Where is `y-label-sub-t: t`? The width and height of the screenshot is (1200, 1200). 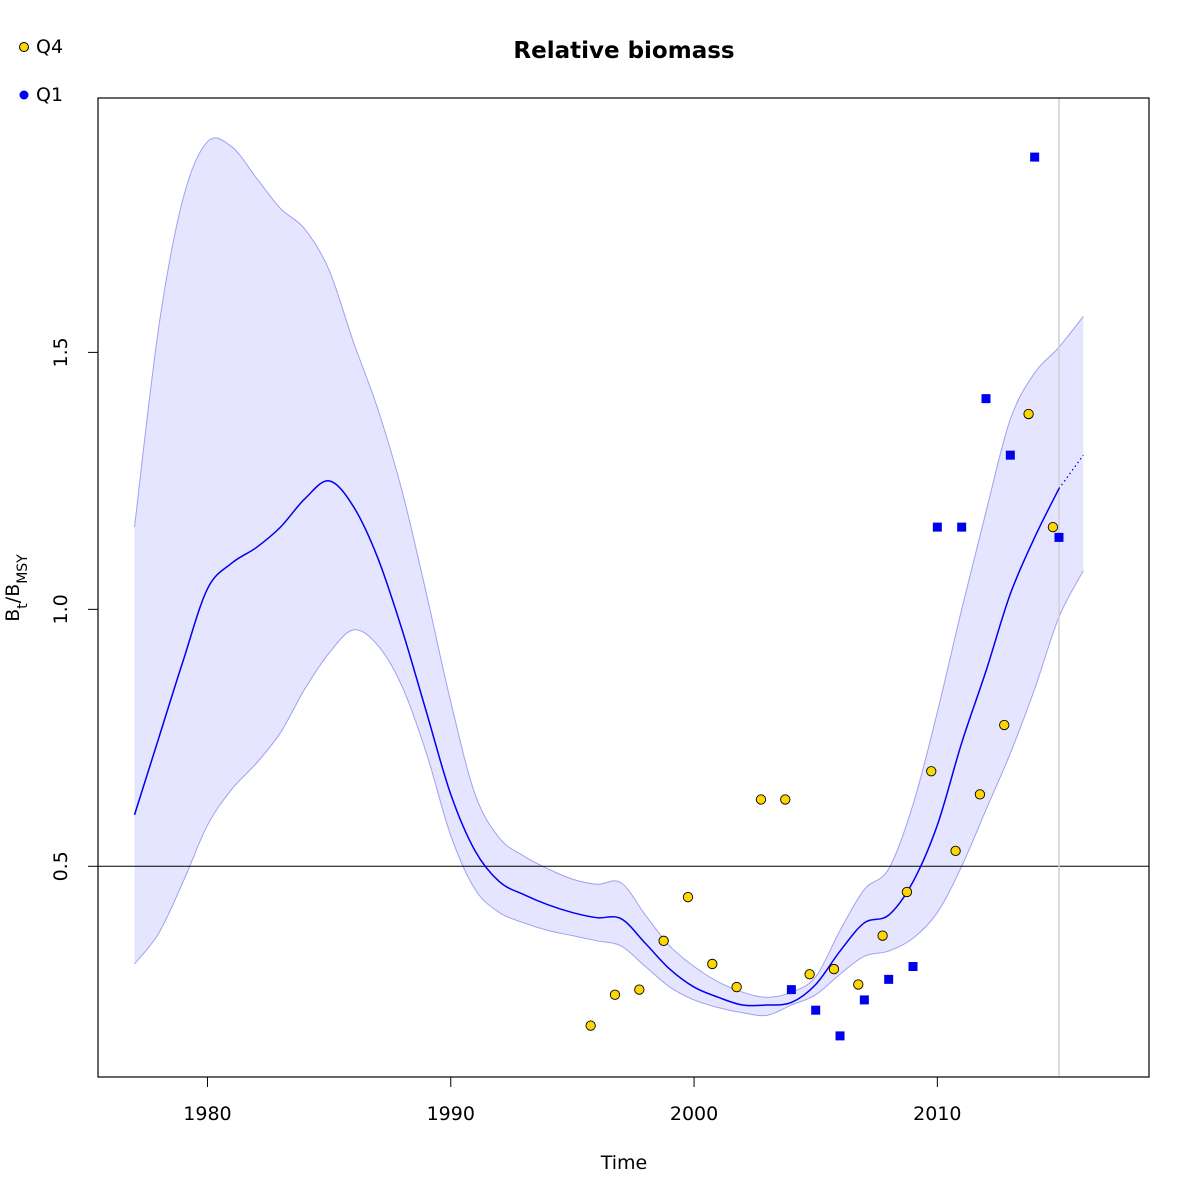
y-label-sub-t: t is located at coordinates (23, 606).